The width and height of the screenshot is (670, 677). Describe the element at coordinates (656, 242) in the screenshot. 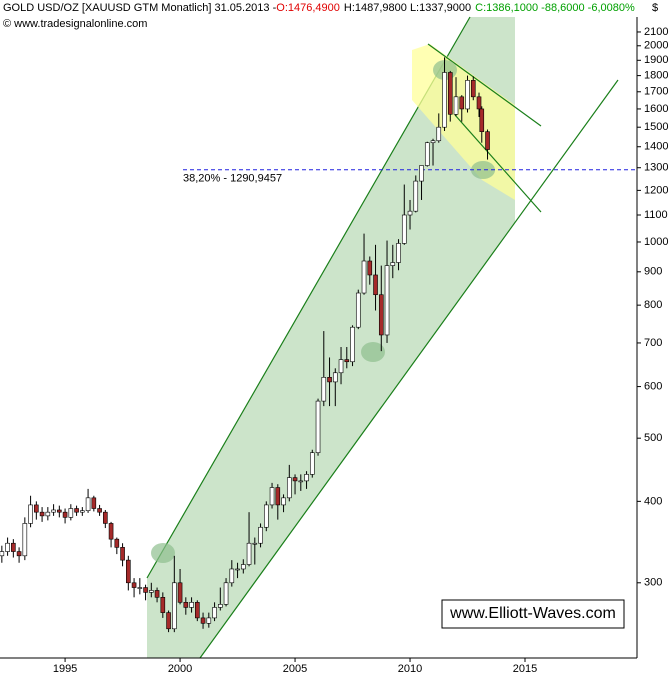

I see `y-tick-label: 1000` at that location.